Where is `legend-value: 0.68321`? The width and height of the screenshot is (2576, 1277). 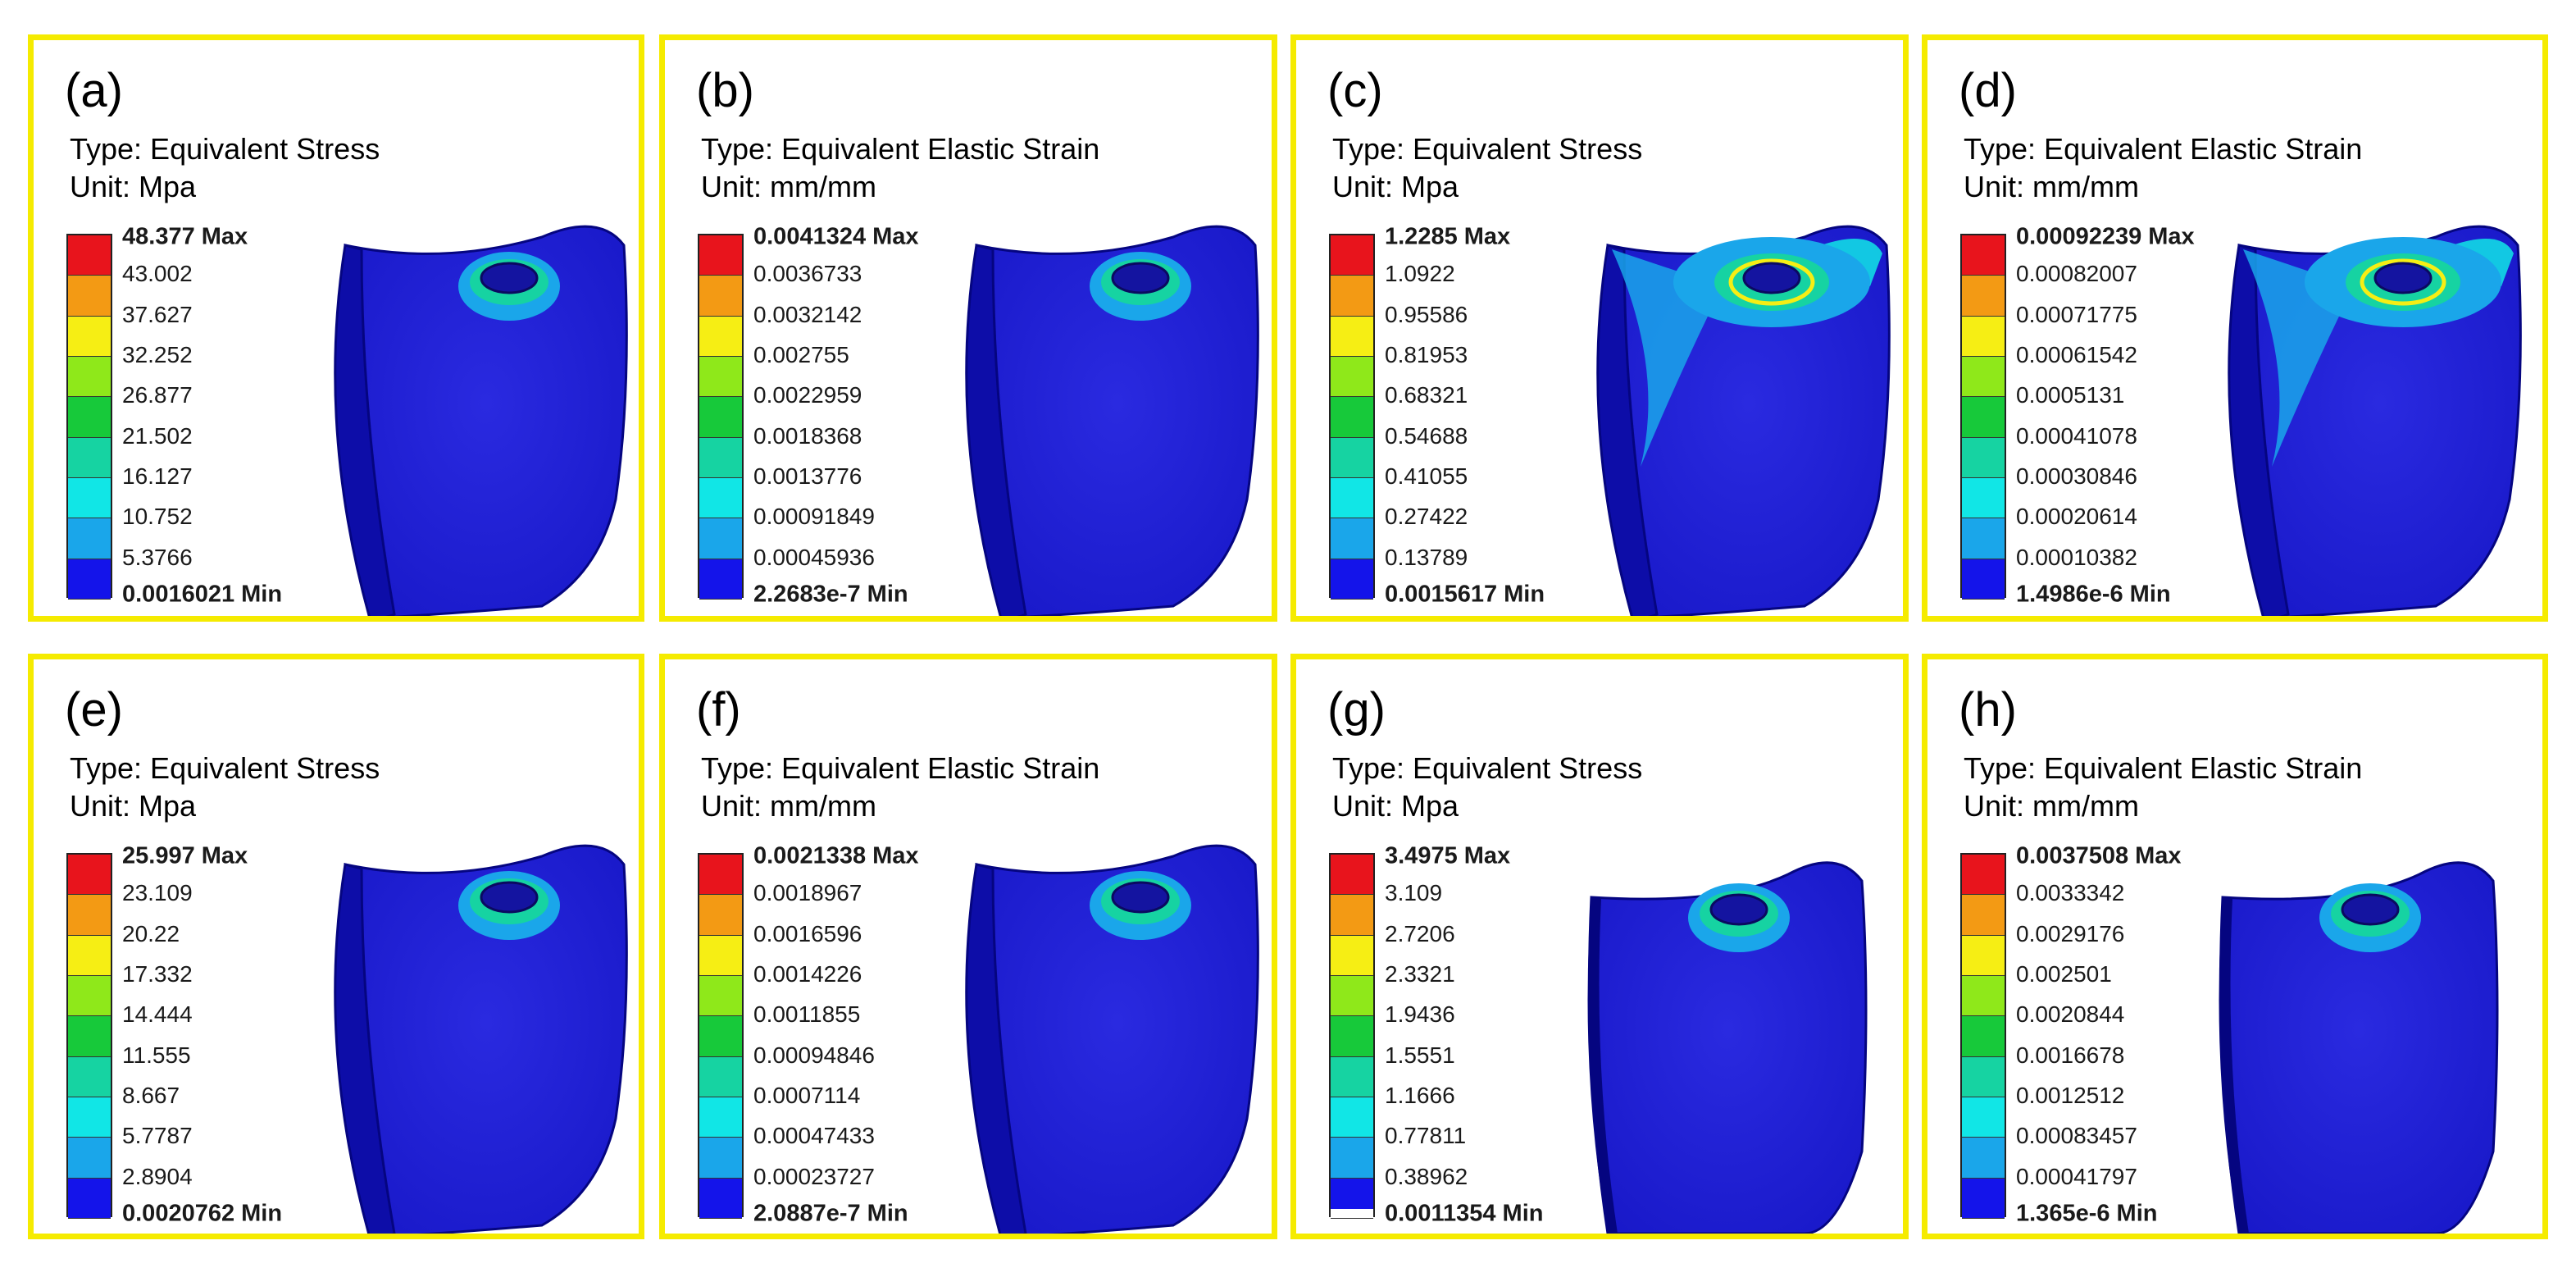
legend-value: 0.68321 is located at coordinates (1426, 395).